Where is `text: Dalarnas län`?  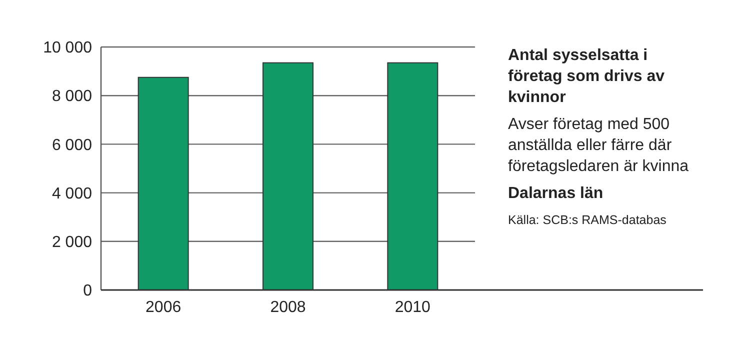 text: Dalarnas län is located at coordinates (556, 193).